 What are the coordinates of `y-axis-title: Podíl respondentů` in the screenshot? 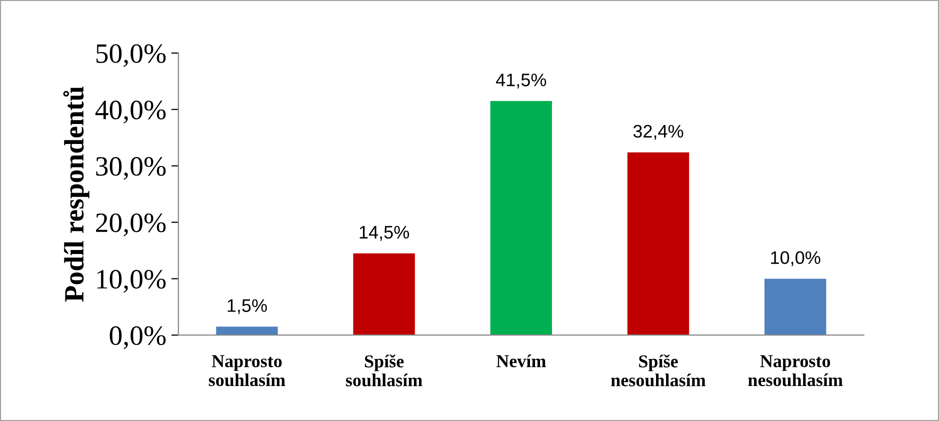 It's located at (76, 194).